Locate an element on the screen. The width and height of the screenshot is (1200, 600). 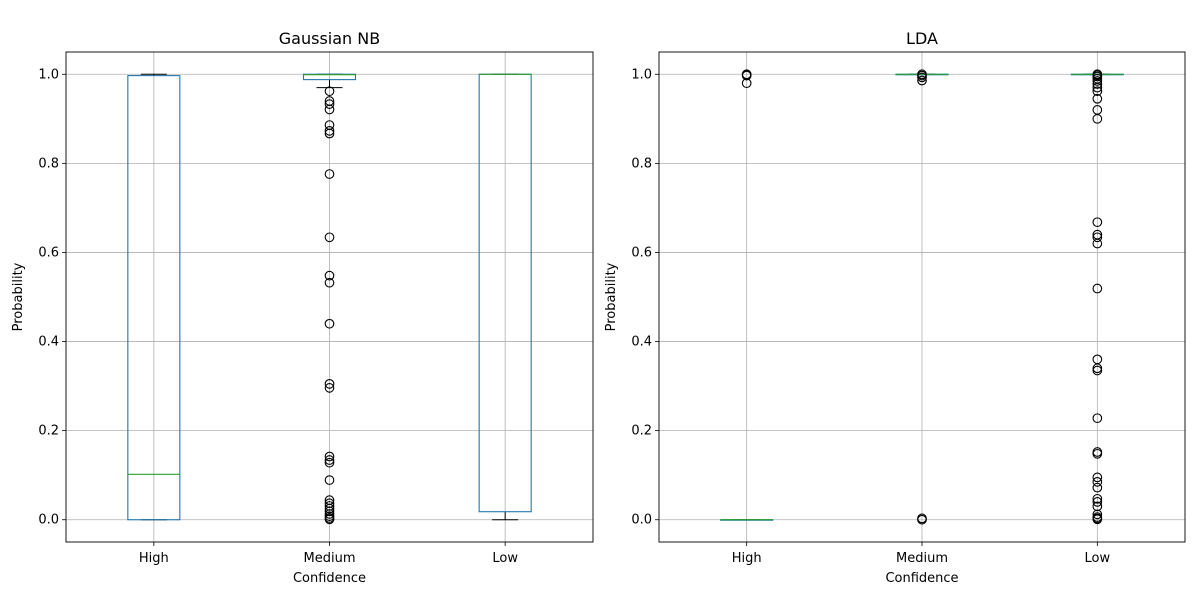
chart-title: Gaussian NB is located at coordinates (329, 38).